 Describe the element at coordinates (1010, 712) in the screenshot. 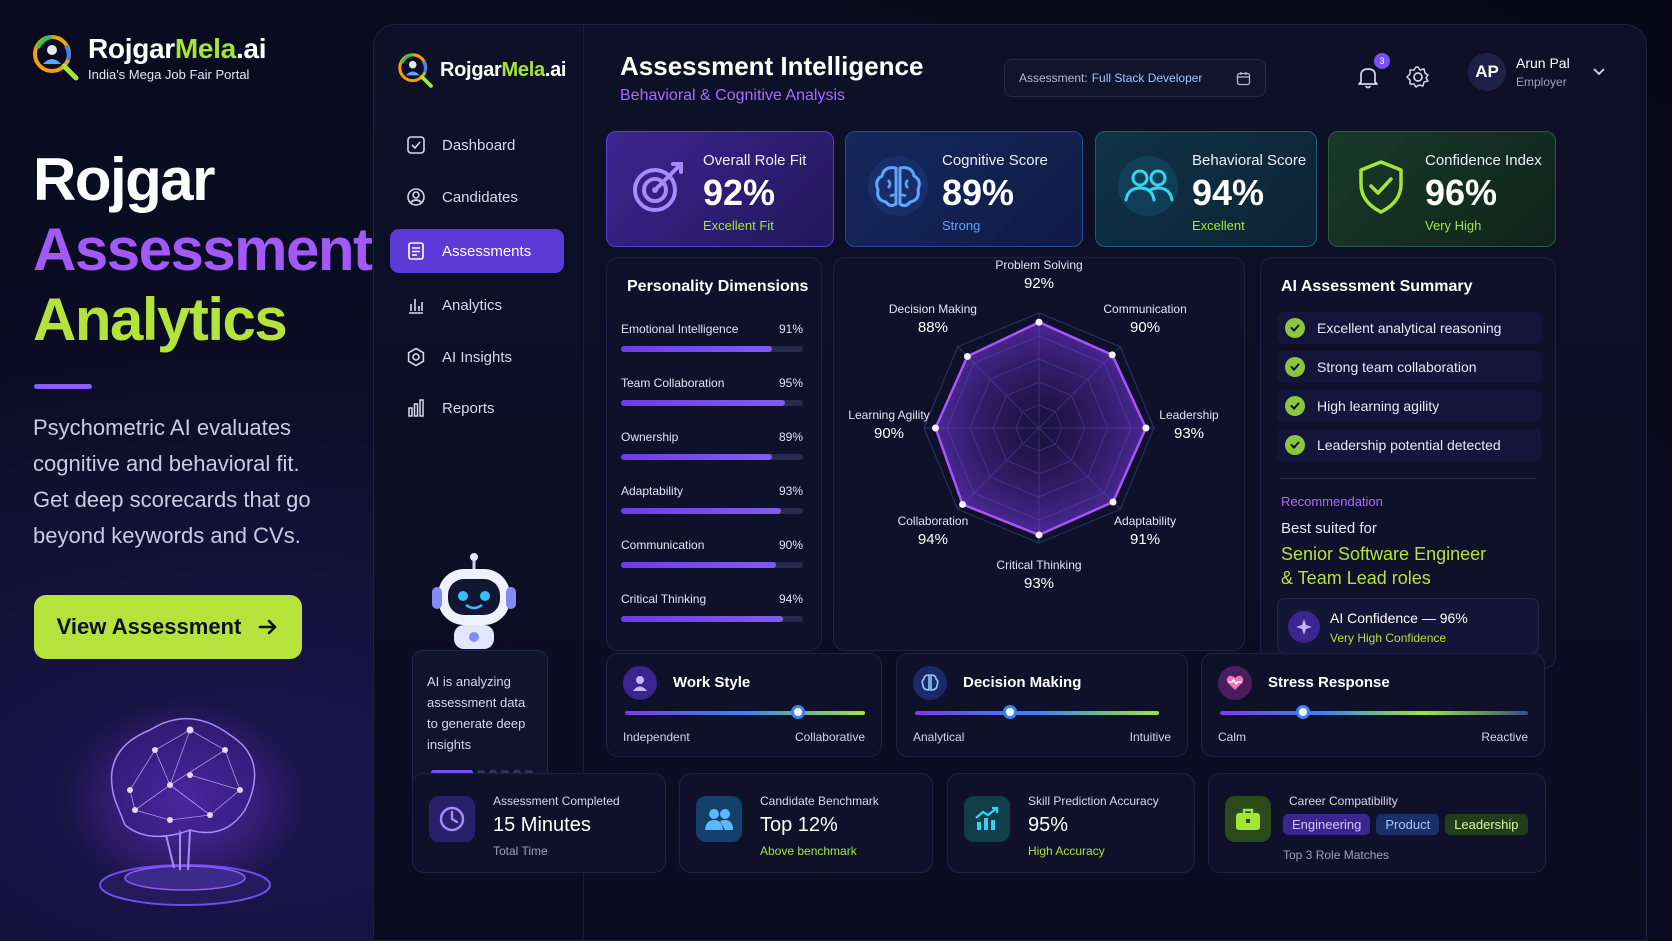

I see `decision-making-slider-thumb` at that location.